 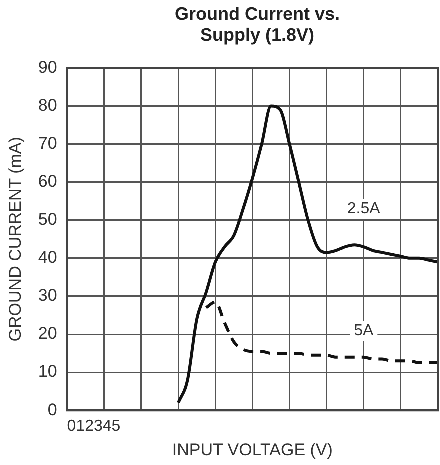 I want to click on y-tick-label: 20, so click(x=48, y=334).